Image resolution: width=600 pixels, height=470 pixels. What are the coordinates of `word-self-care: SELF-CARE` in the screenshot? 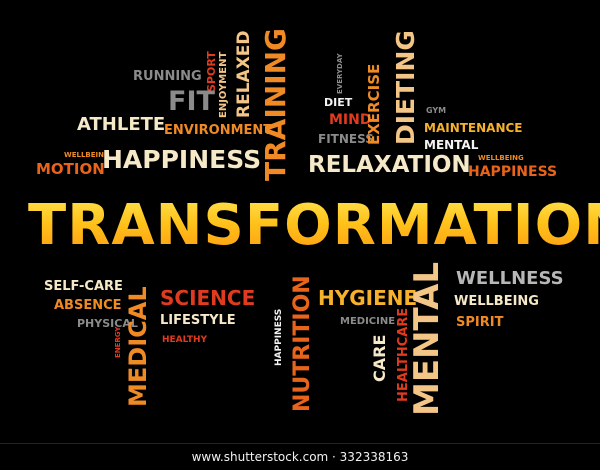 It's located at (83, 286).